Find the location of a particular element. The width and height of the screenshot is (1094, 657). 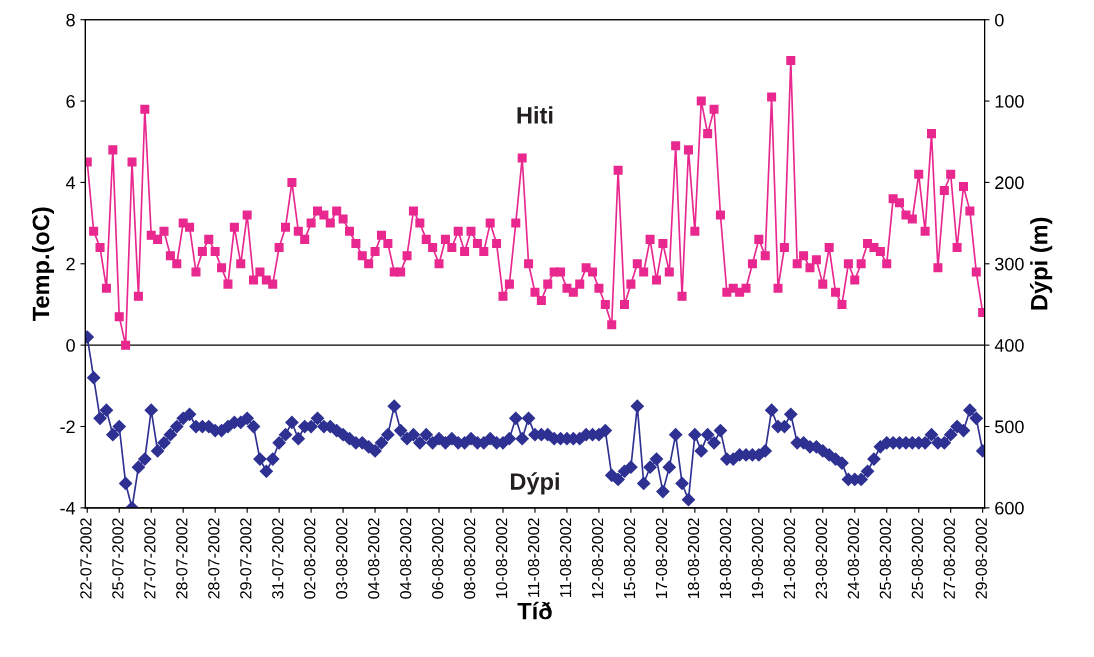

x-tick-label: 24-08-2002 is located at coordinates (853, 558).